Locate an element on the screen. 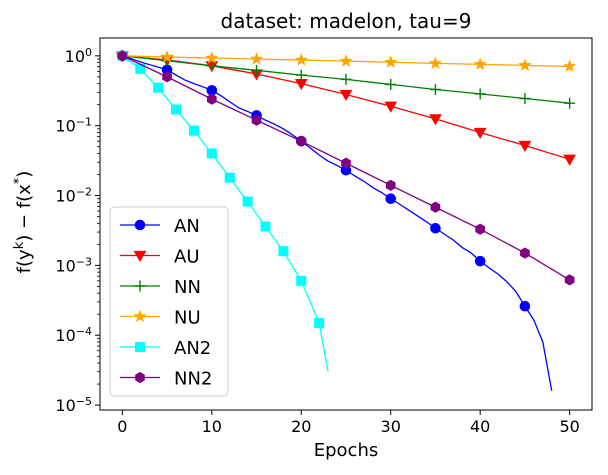  y-tick-label: 10⁻² is located at coordinates (73, 195).